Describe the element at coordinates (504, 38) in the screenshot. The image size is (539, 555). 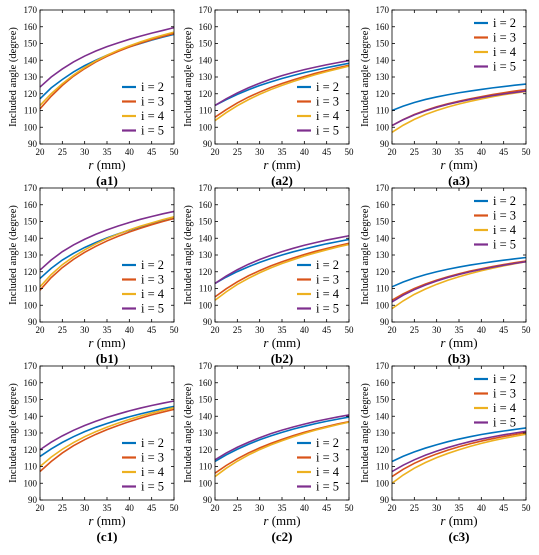
I see `legend-label-a3-3: i = 3` at that location.